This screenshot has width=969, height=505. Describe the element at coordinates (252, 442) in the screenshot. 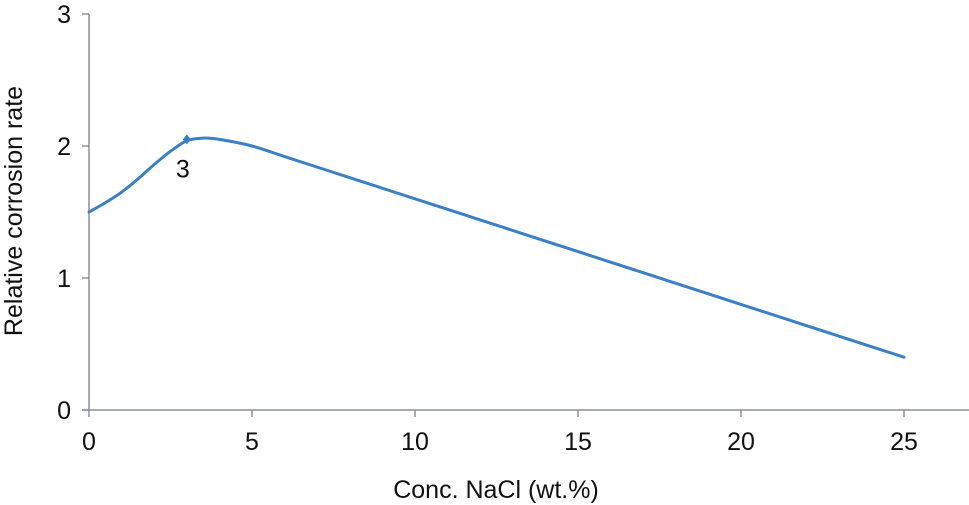

I see `x-tick-label: 5` at that location.